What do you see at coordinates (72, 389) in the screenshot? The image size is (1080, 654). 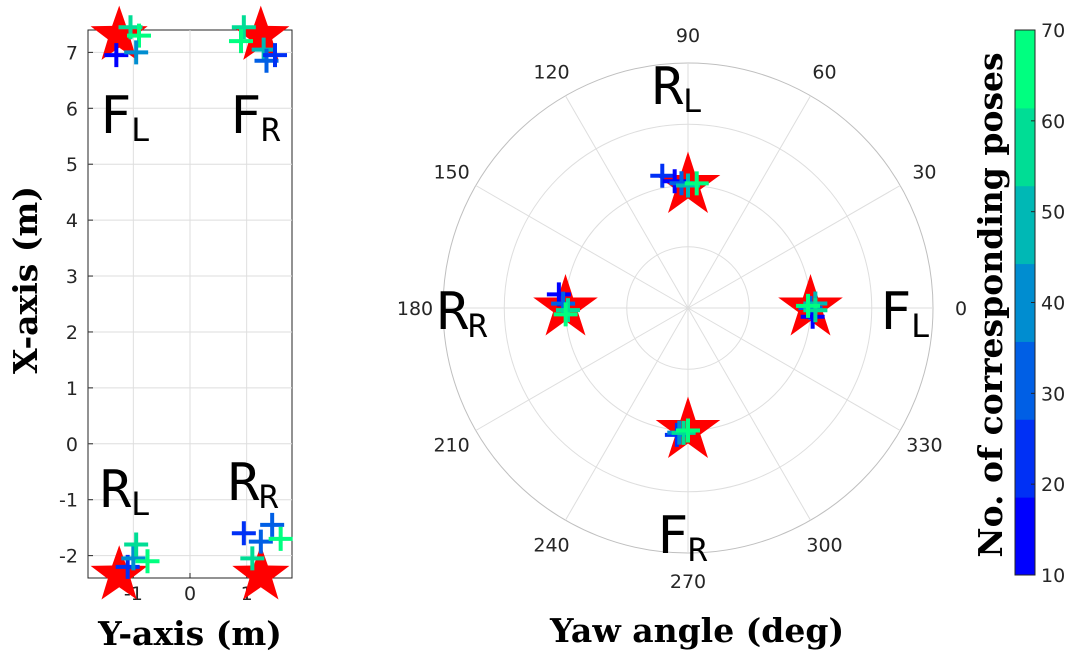 I see `y-tick-label: 1` at bounding box center [72, 389].